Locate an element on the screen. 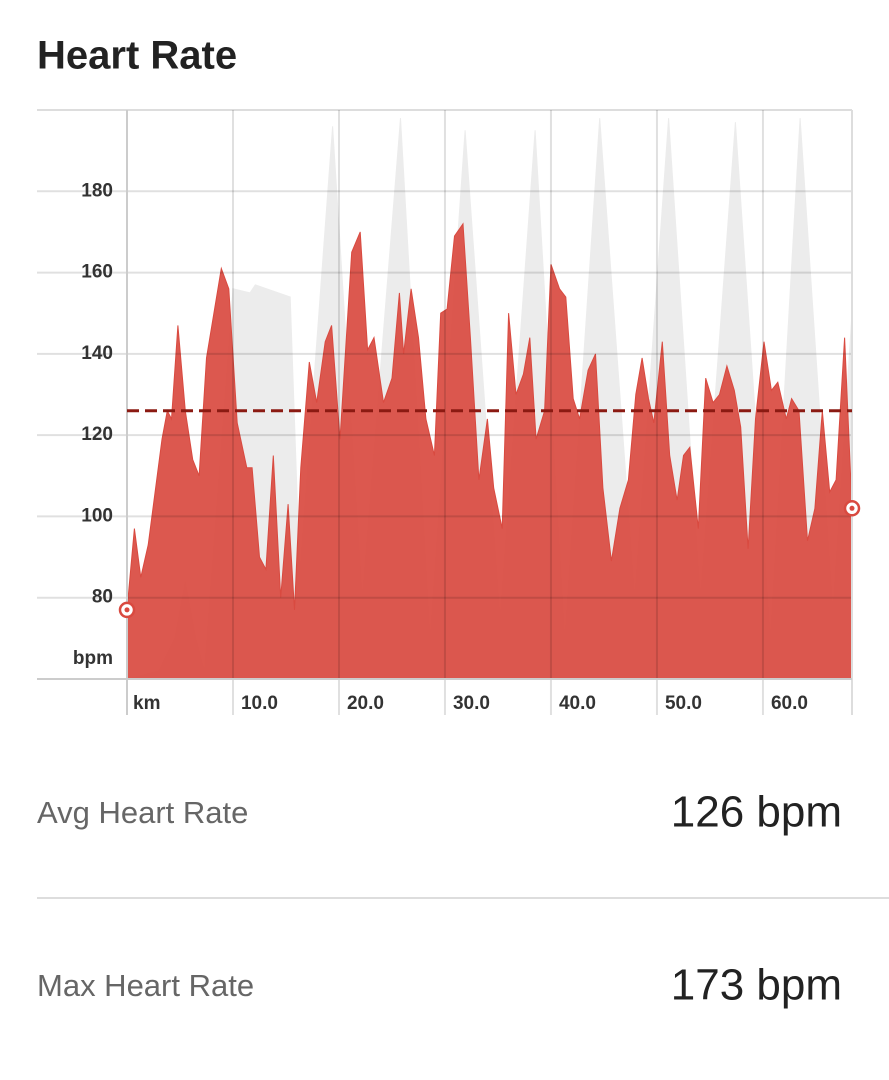 This screenshot has height=1080, width=889. stat-value: 126 bpm is located at coordinates (756, 812).